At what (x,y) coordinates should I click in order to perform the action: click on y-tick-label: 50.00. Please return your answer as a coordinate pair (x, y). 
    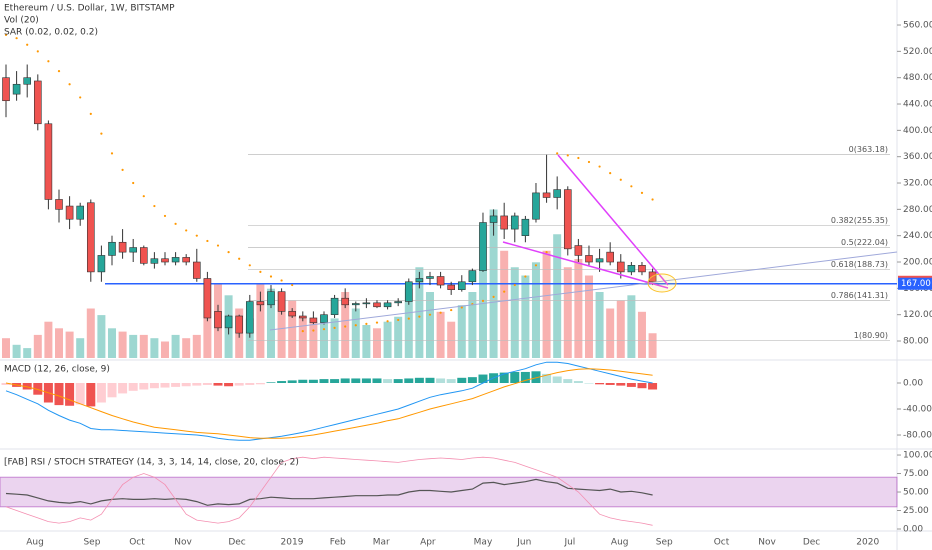
    Looking at the image, I should click on (916, 493).